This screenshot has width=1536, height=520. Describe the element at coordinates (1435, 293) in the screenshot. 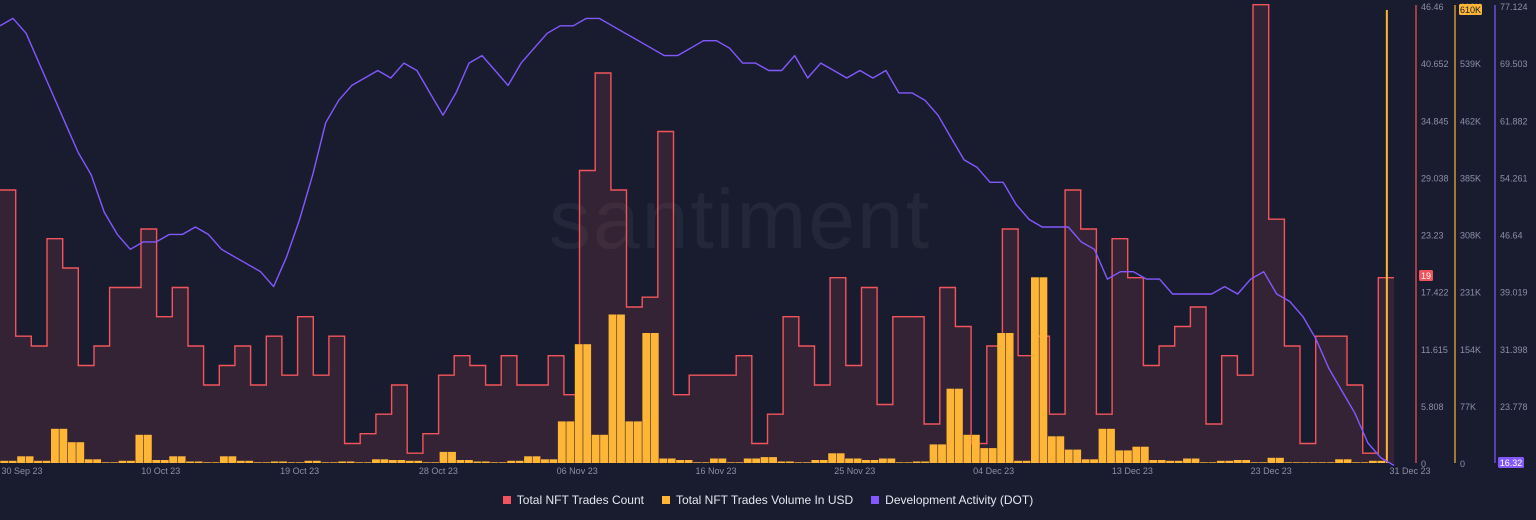

I see `count-axis-tick-label: 17.422` at that location.